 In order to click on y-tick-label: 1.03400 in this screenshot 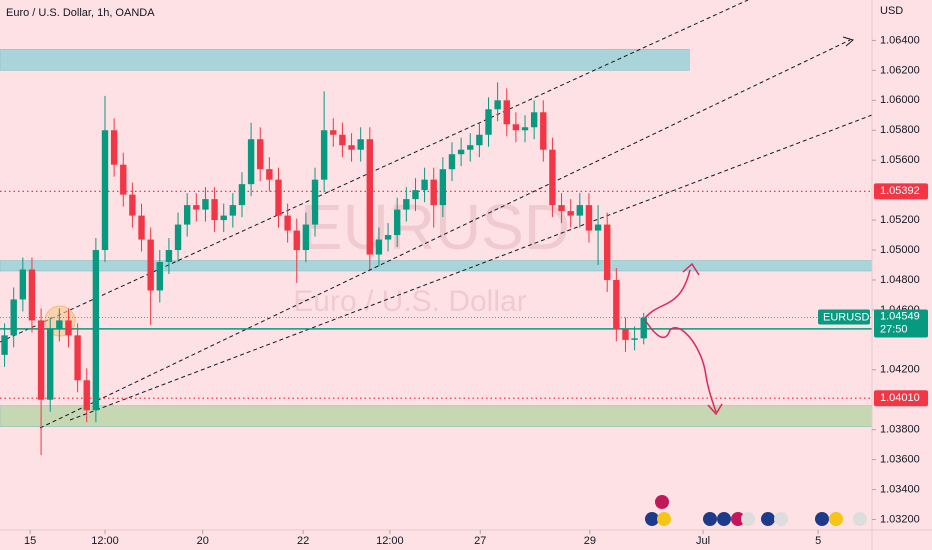, I will do `click(900, 489)`.